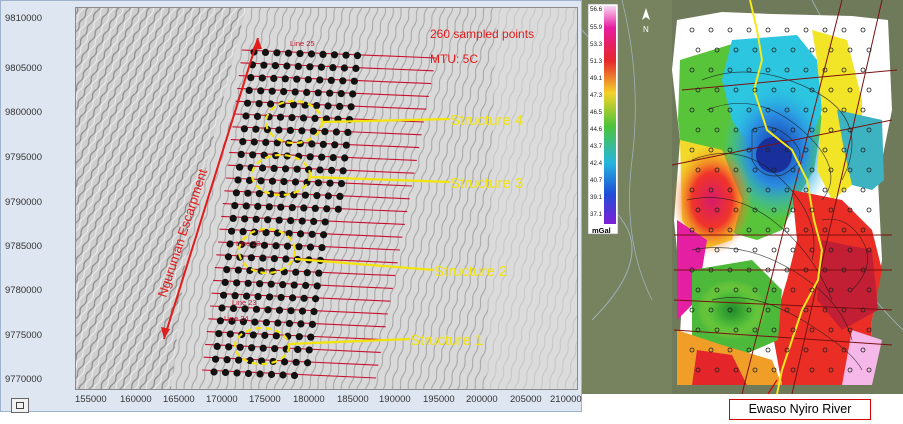  Describe the element at coordinates (23, 290) in the screenshot. I see `y-tick-label: 9780000` at that location.